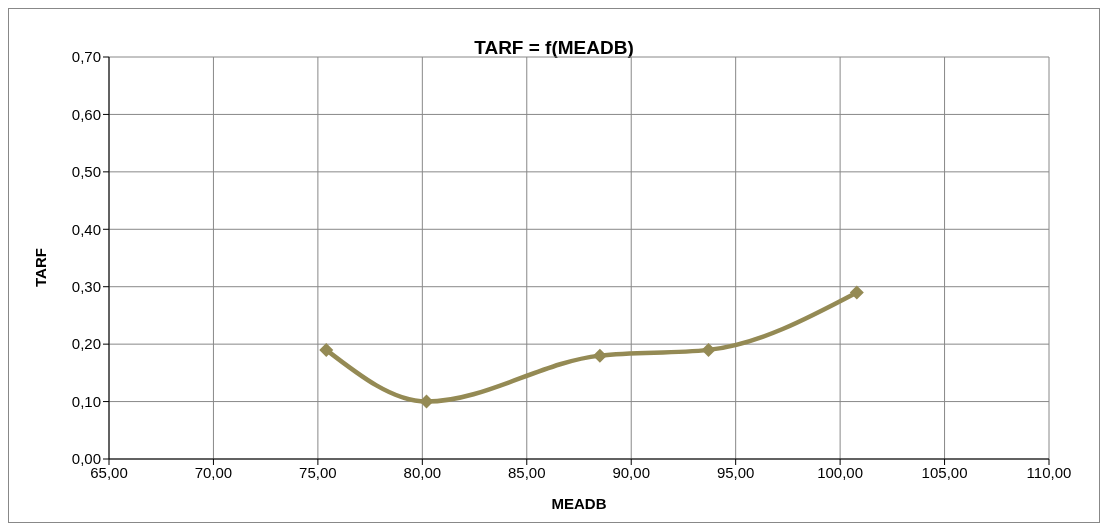 The image size is (1106, 529). I want to click on x-axis-title: MEADB, so click(579, 503).